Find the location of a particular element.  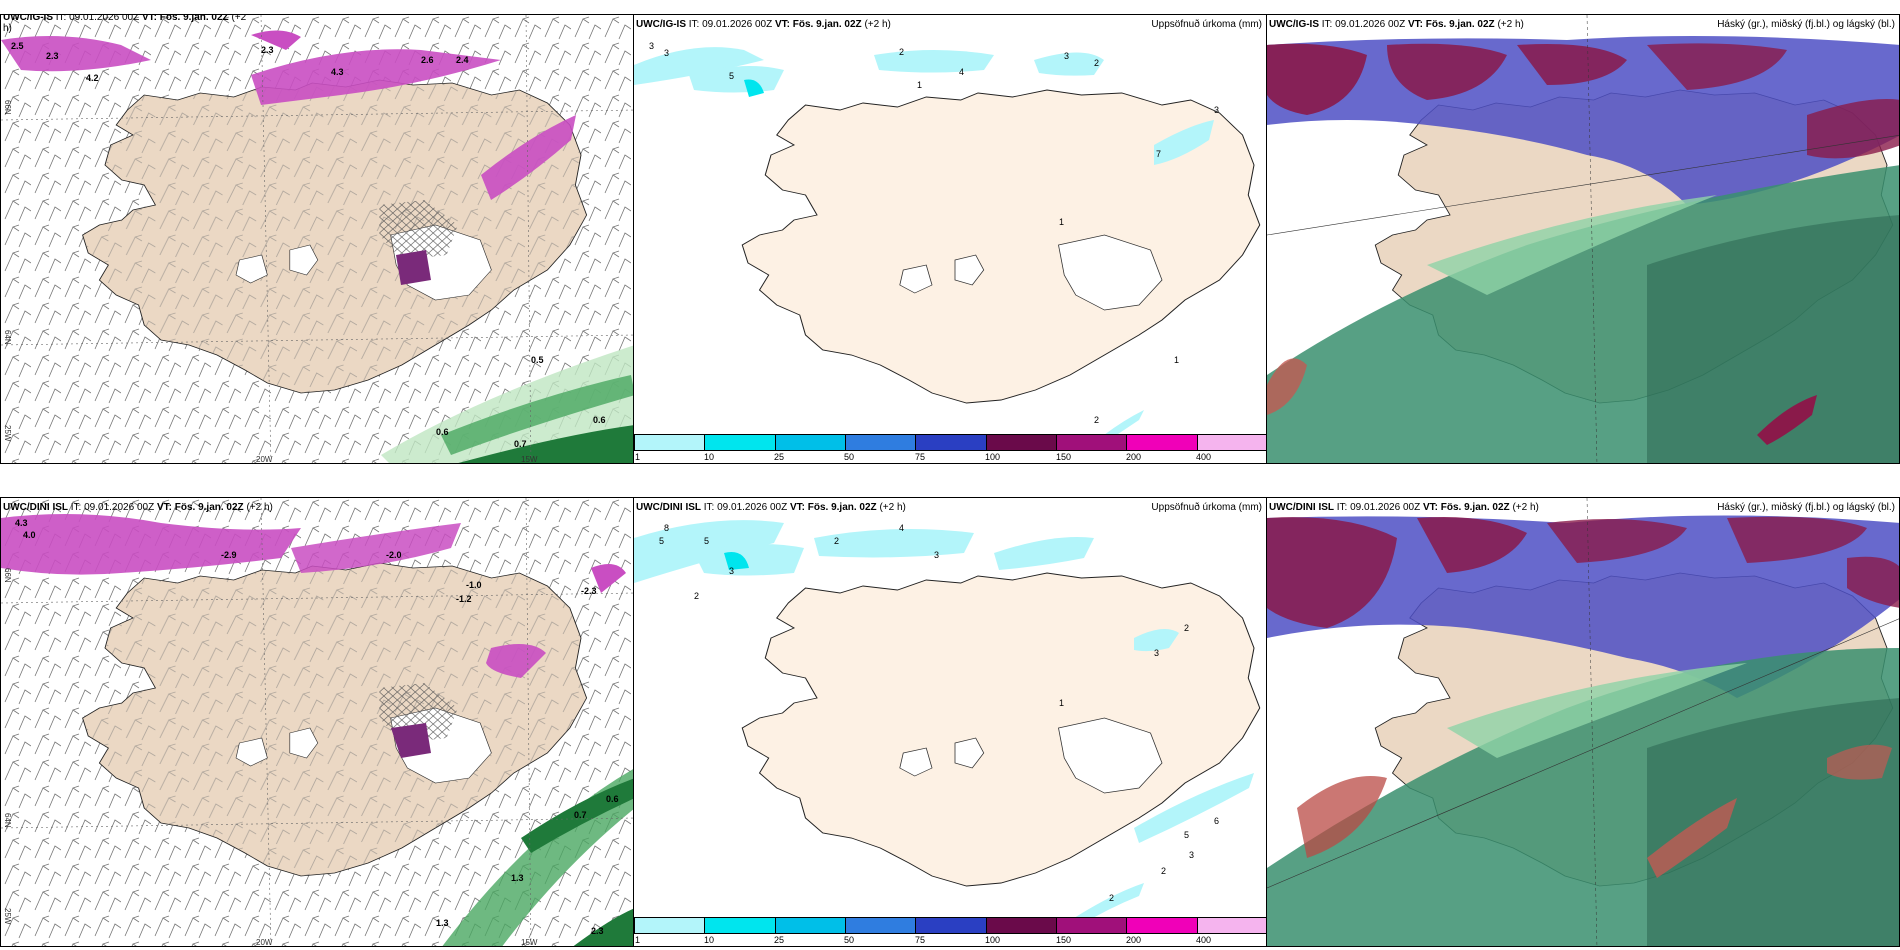

lat-label: 64N is located at coordinates (7, 337).